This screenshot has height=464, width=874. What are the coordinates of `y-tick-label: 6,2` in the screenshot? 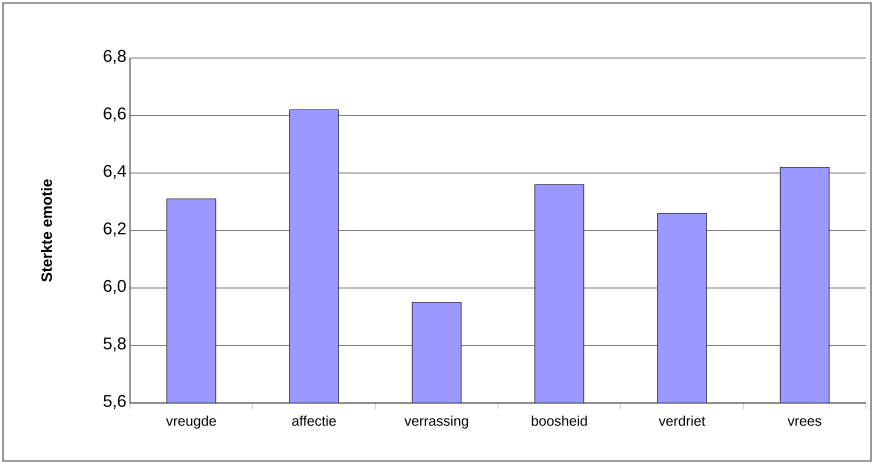 It's located at (115, 229).